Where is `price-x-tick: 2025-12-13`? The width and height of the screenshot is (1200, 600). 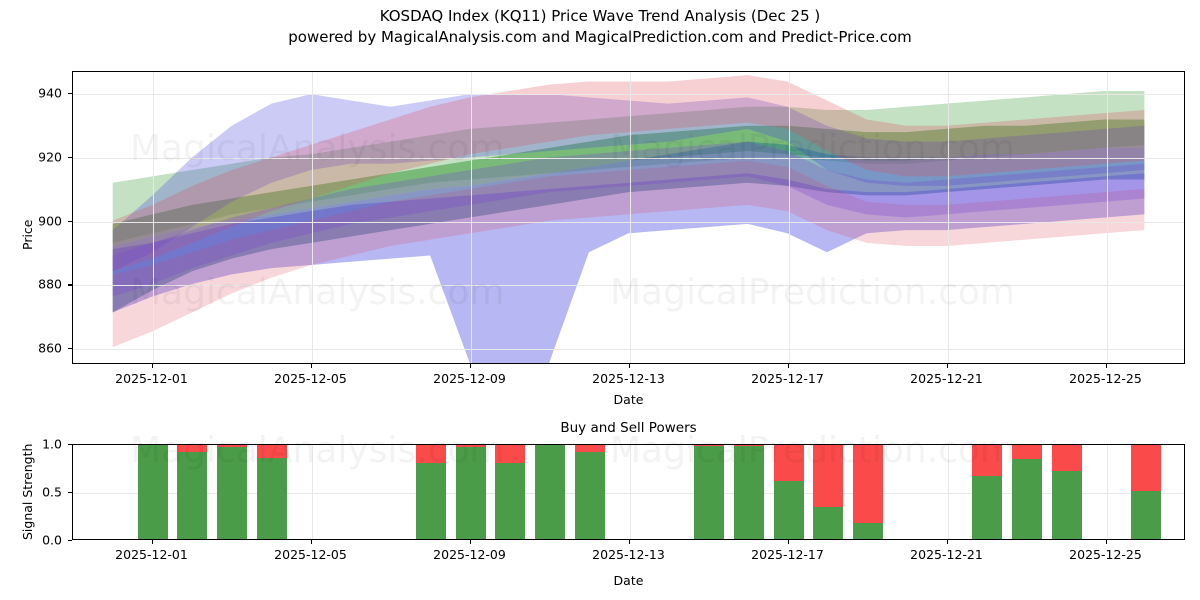
price-x-tick: 2025-12-13 is located at coordinates (628, 378).